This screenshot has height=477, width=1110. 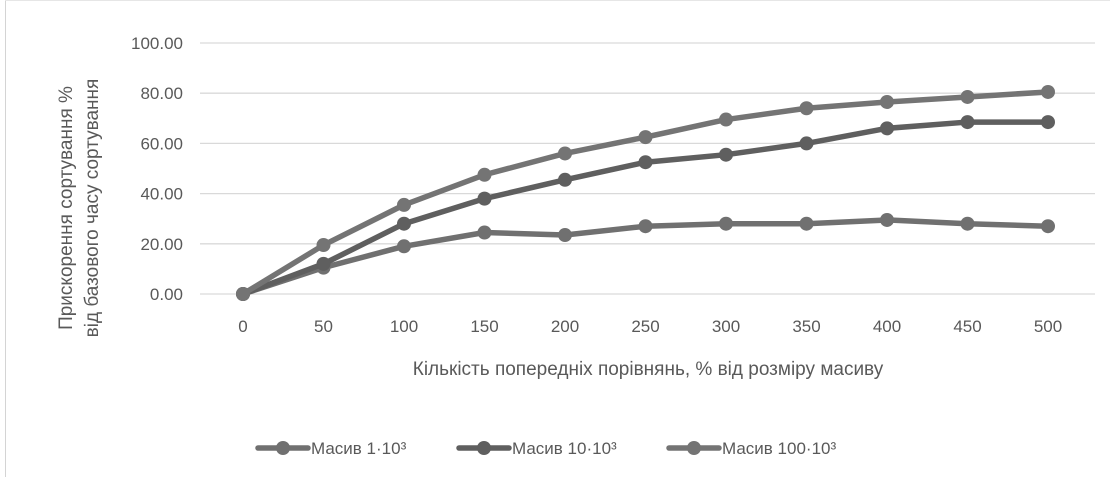 I want to click on frame-border-top, so click(x=557, y=0).